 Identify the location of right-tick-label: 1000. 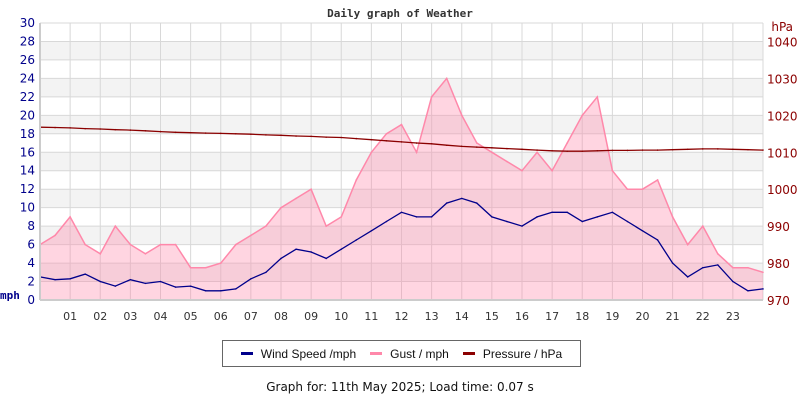
(782, 190).